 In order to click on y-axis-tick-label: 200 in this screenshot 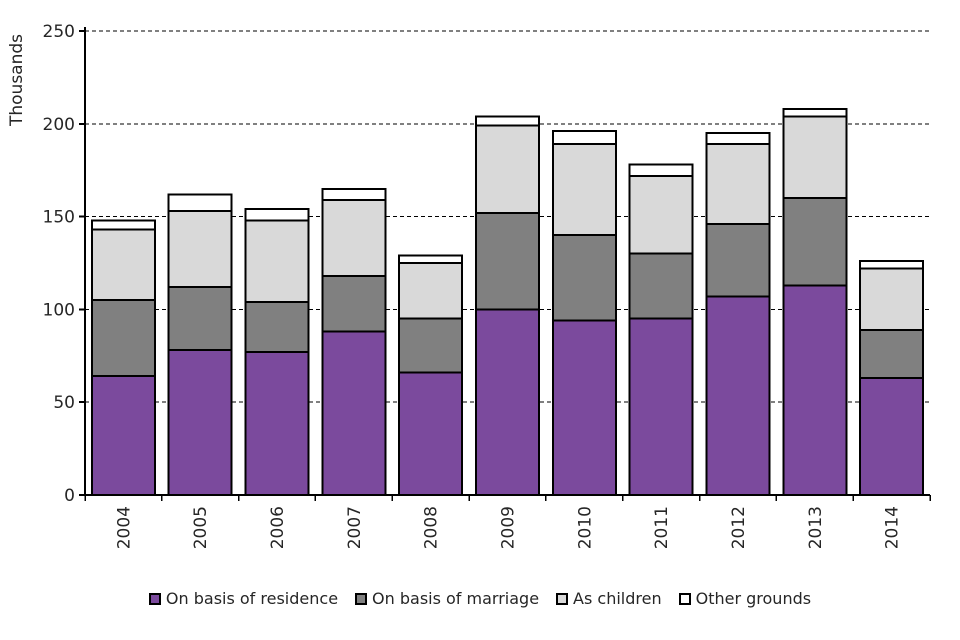, I will do `click(59, 125)`.